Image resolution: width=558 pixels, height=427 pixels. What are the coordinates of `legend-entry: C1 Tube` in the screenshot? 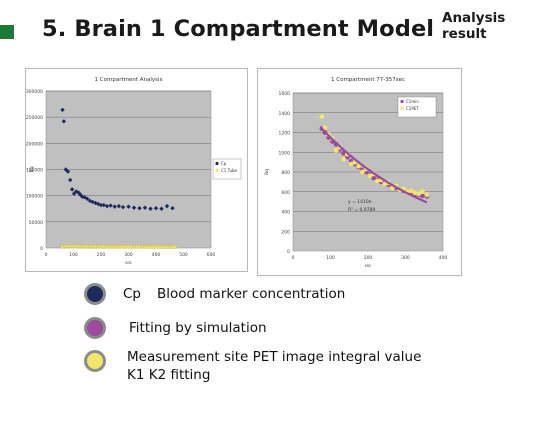 It's located at (229, 170).